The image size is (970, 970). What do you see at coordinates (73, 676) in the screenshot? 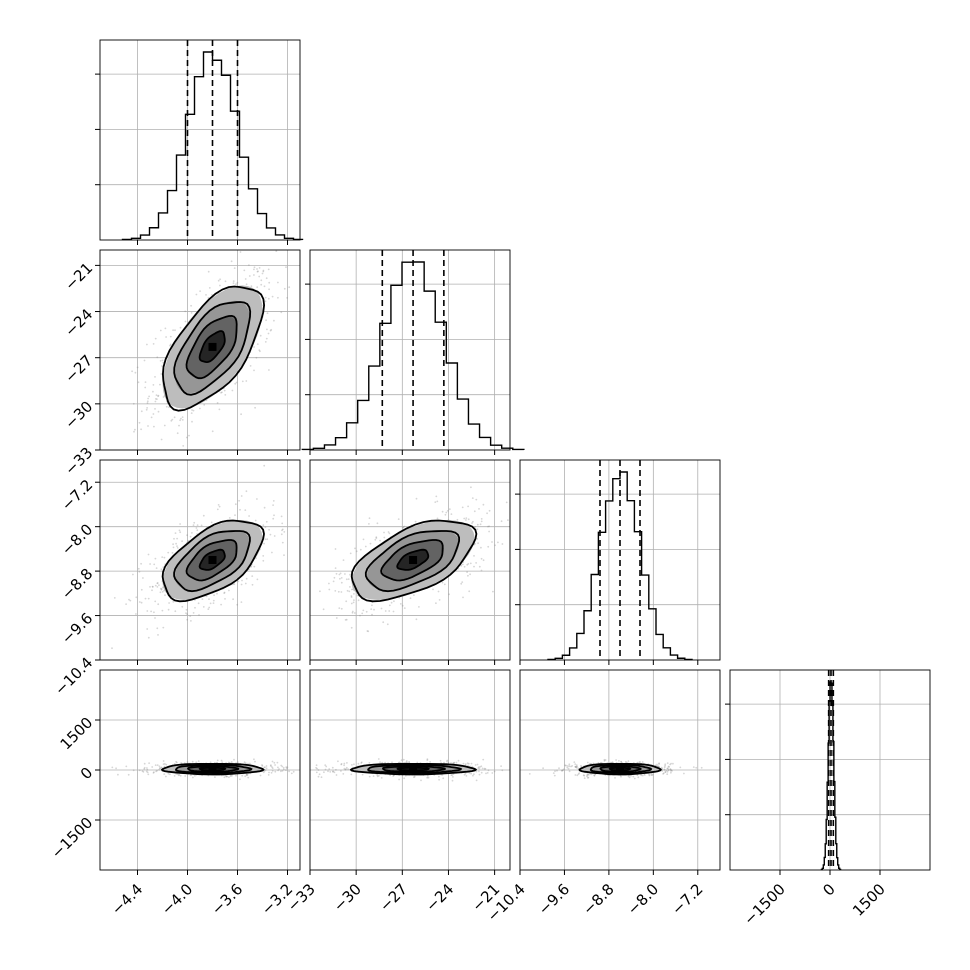
I see `y-tick-label: −10.4` at bounding box center [73, 676].